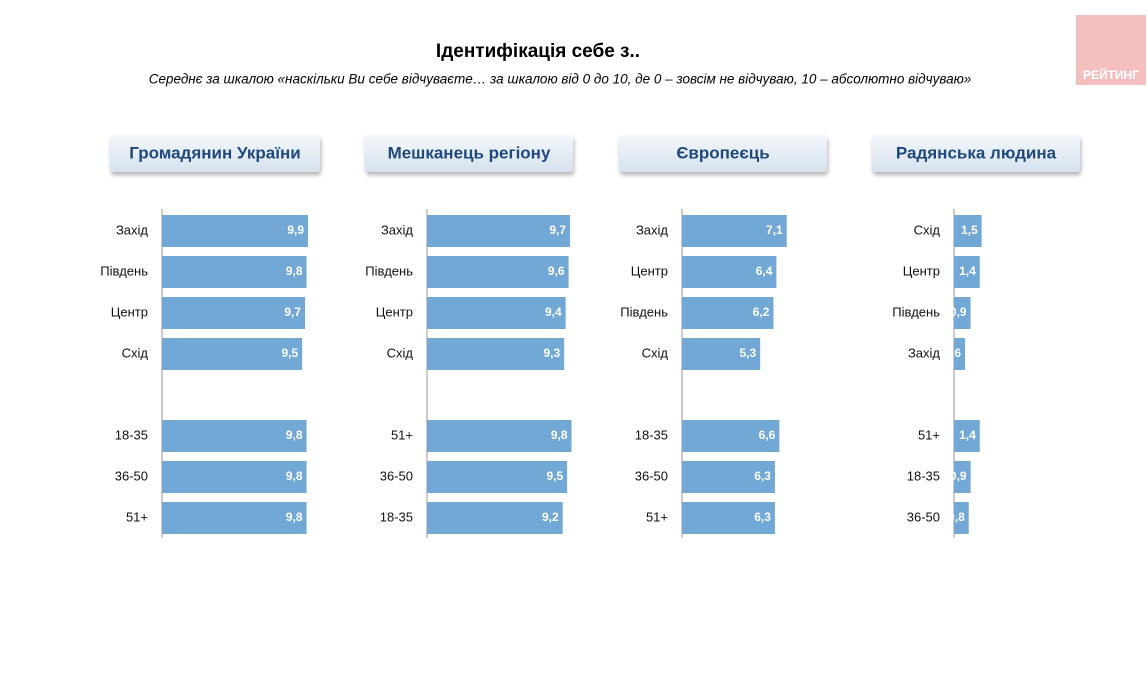 The image size is (1147, 685). I want to click on panel-header: Громадянин України, so click(215, 152).